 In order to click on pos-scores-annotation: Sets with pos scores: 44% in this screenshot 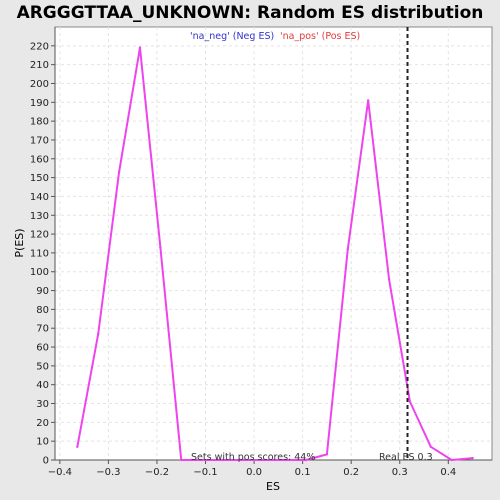, I will do `click(253, 457)`.